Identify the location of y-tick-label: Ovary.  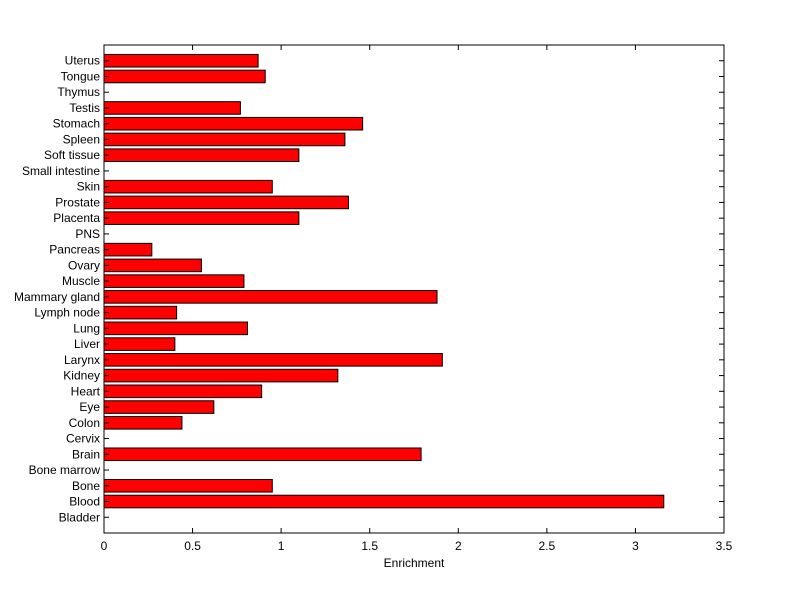
(84, 265).